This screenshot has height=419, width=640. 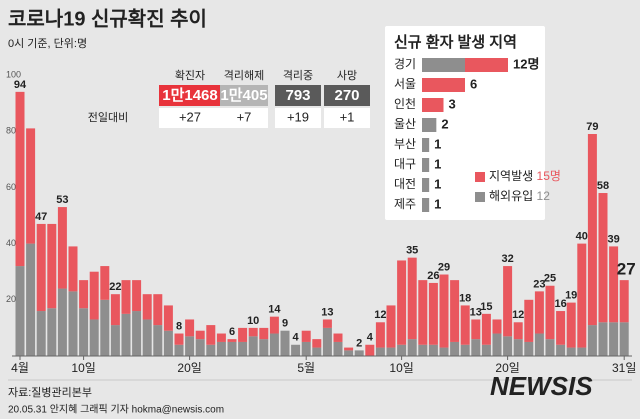 I want to click on summary-change: +19, so click(x=298, y=116).